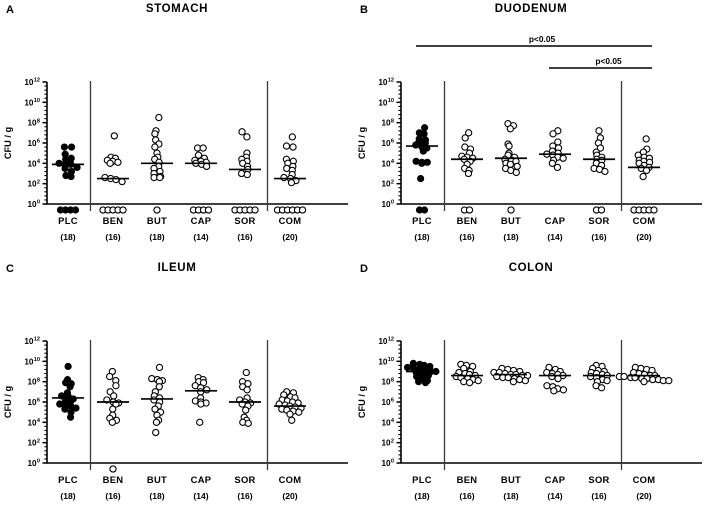 The image size is (708, 517). What do you see at coordinates (32, 361) in the screenshot?
I see `y-axis-tick-label: 1010` at bounding box center [32, 361].